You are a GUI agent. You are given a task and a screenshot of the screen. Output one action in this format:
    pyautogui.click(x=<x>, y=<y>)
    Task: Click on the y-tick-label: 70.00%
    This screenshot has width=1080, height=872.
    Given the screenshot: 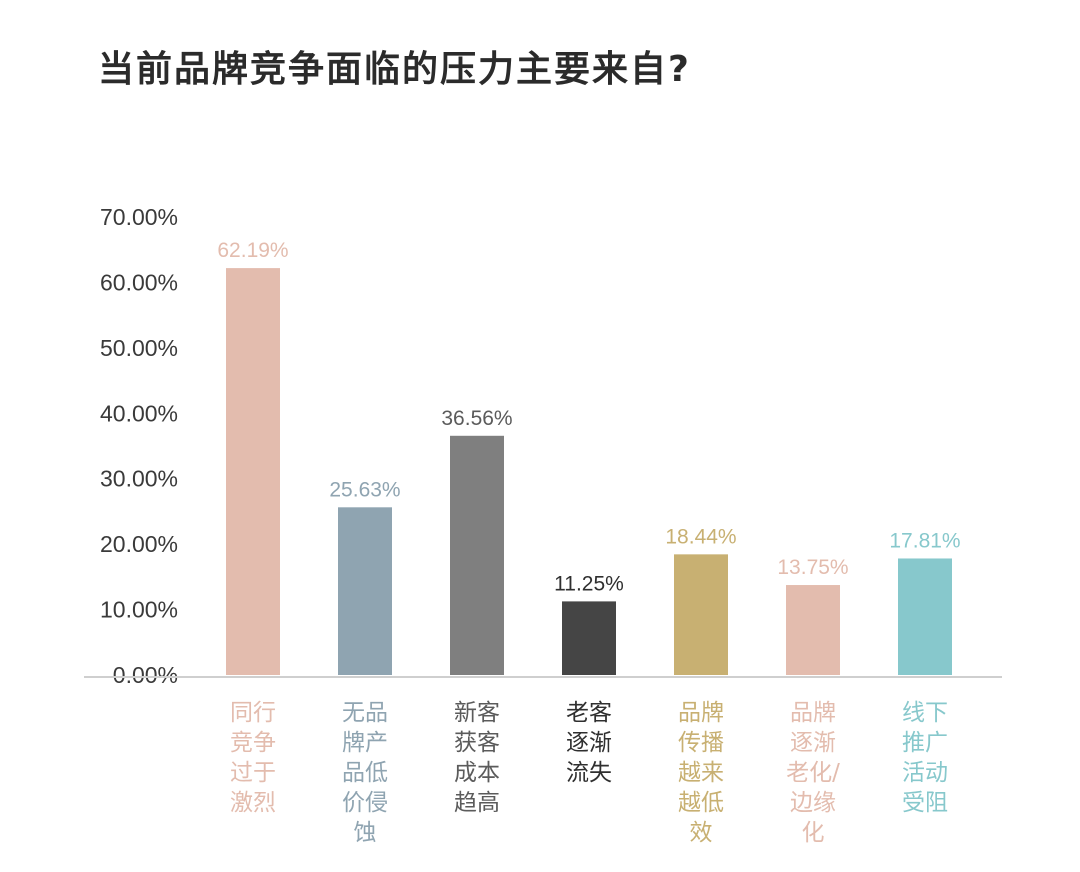 What is the action you would take?
    pyautogui.click(x=139, y=217)
    